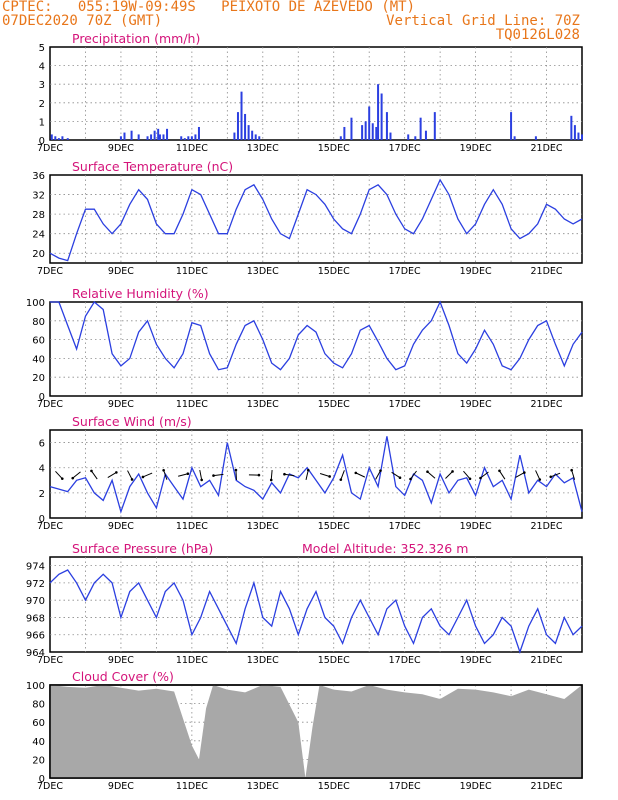  What do you see at coordinates (537, 35) in the screenshot?
I see `header-line3-right: TQ0126L028` at bounding box center [537, 35].